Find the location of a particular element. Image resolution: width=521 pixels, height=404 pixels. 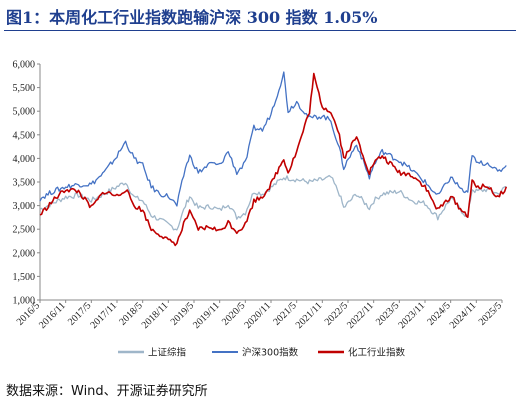

x-tick-label: 2016/11 is located at coordinates (52, 315).